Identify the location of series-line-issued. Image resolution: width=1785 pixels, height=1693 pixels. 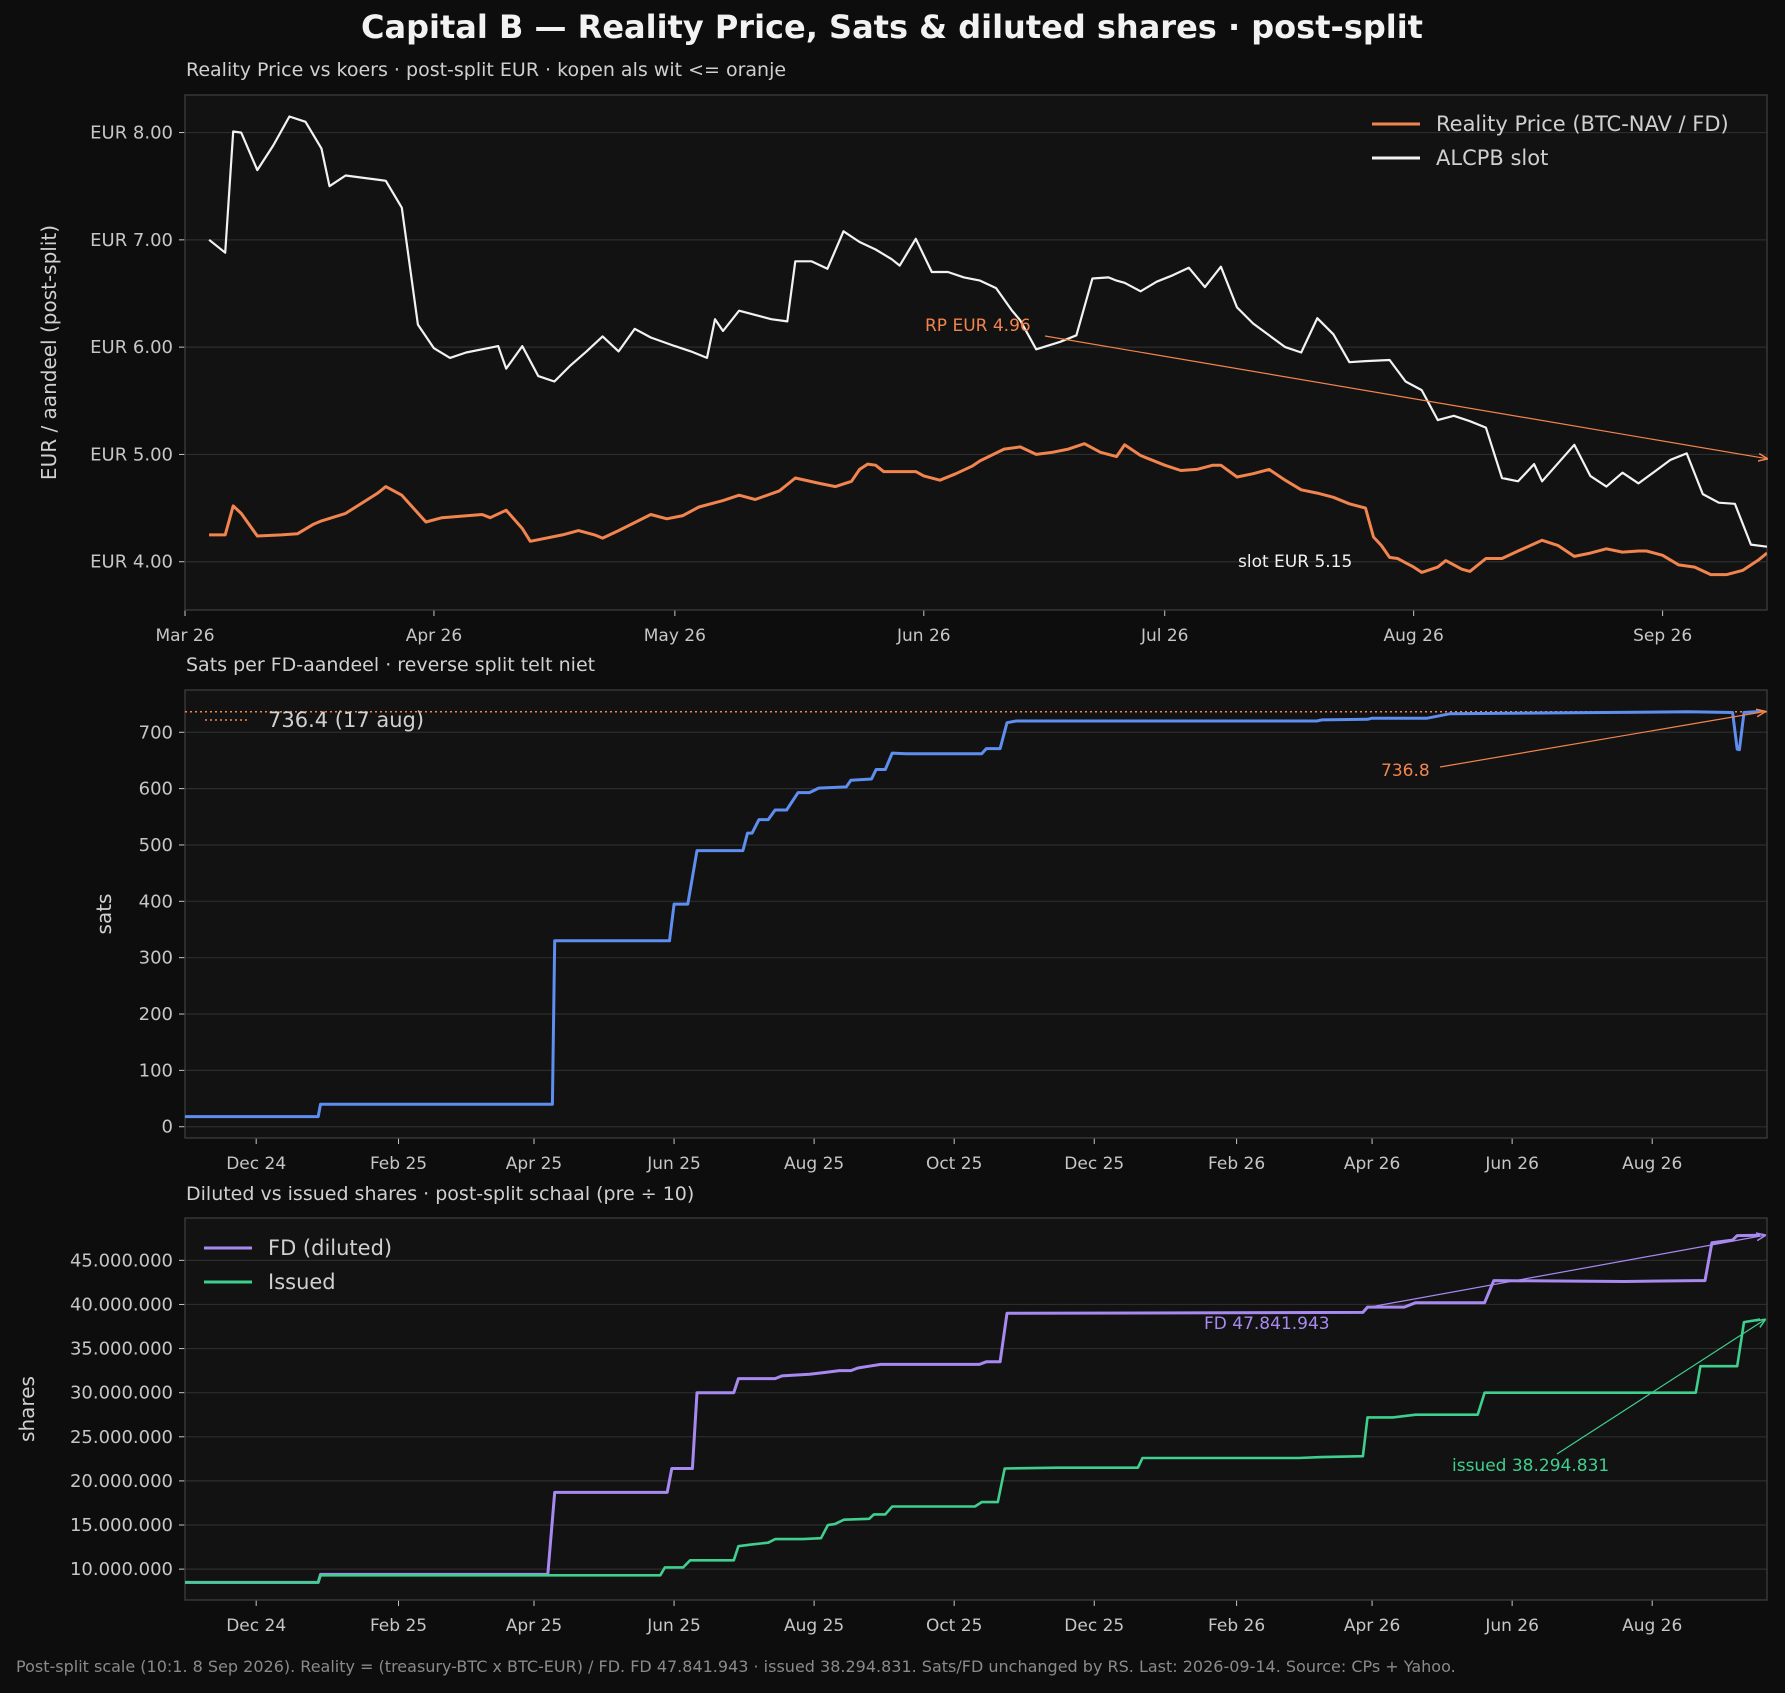
(973, 1451).